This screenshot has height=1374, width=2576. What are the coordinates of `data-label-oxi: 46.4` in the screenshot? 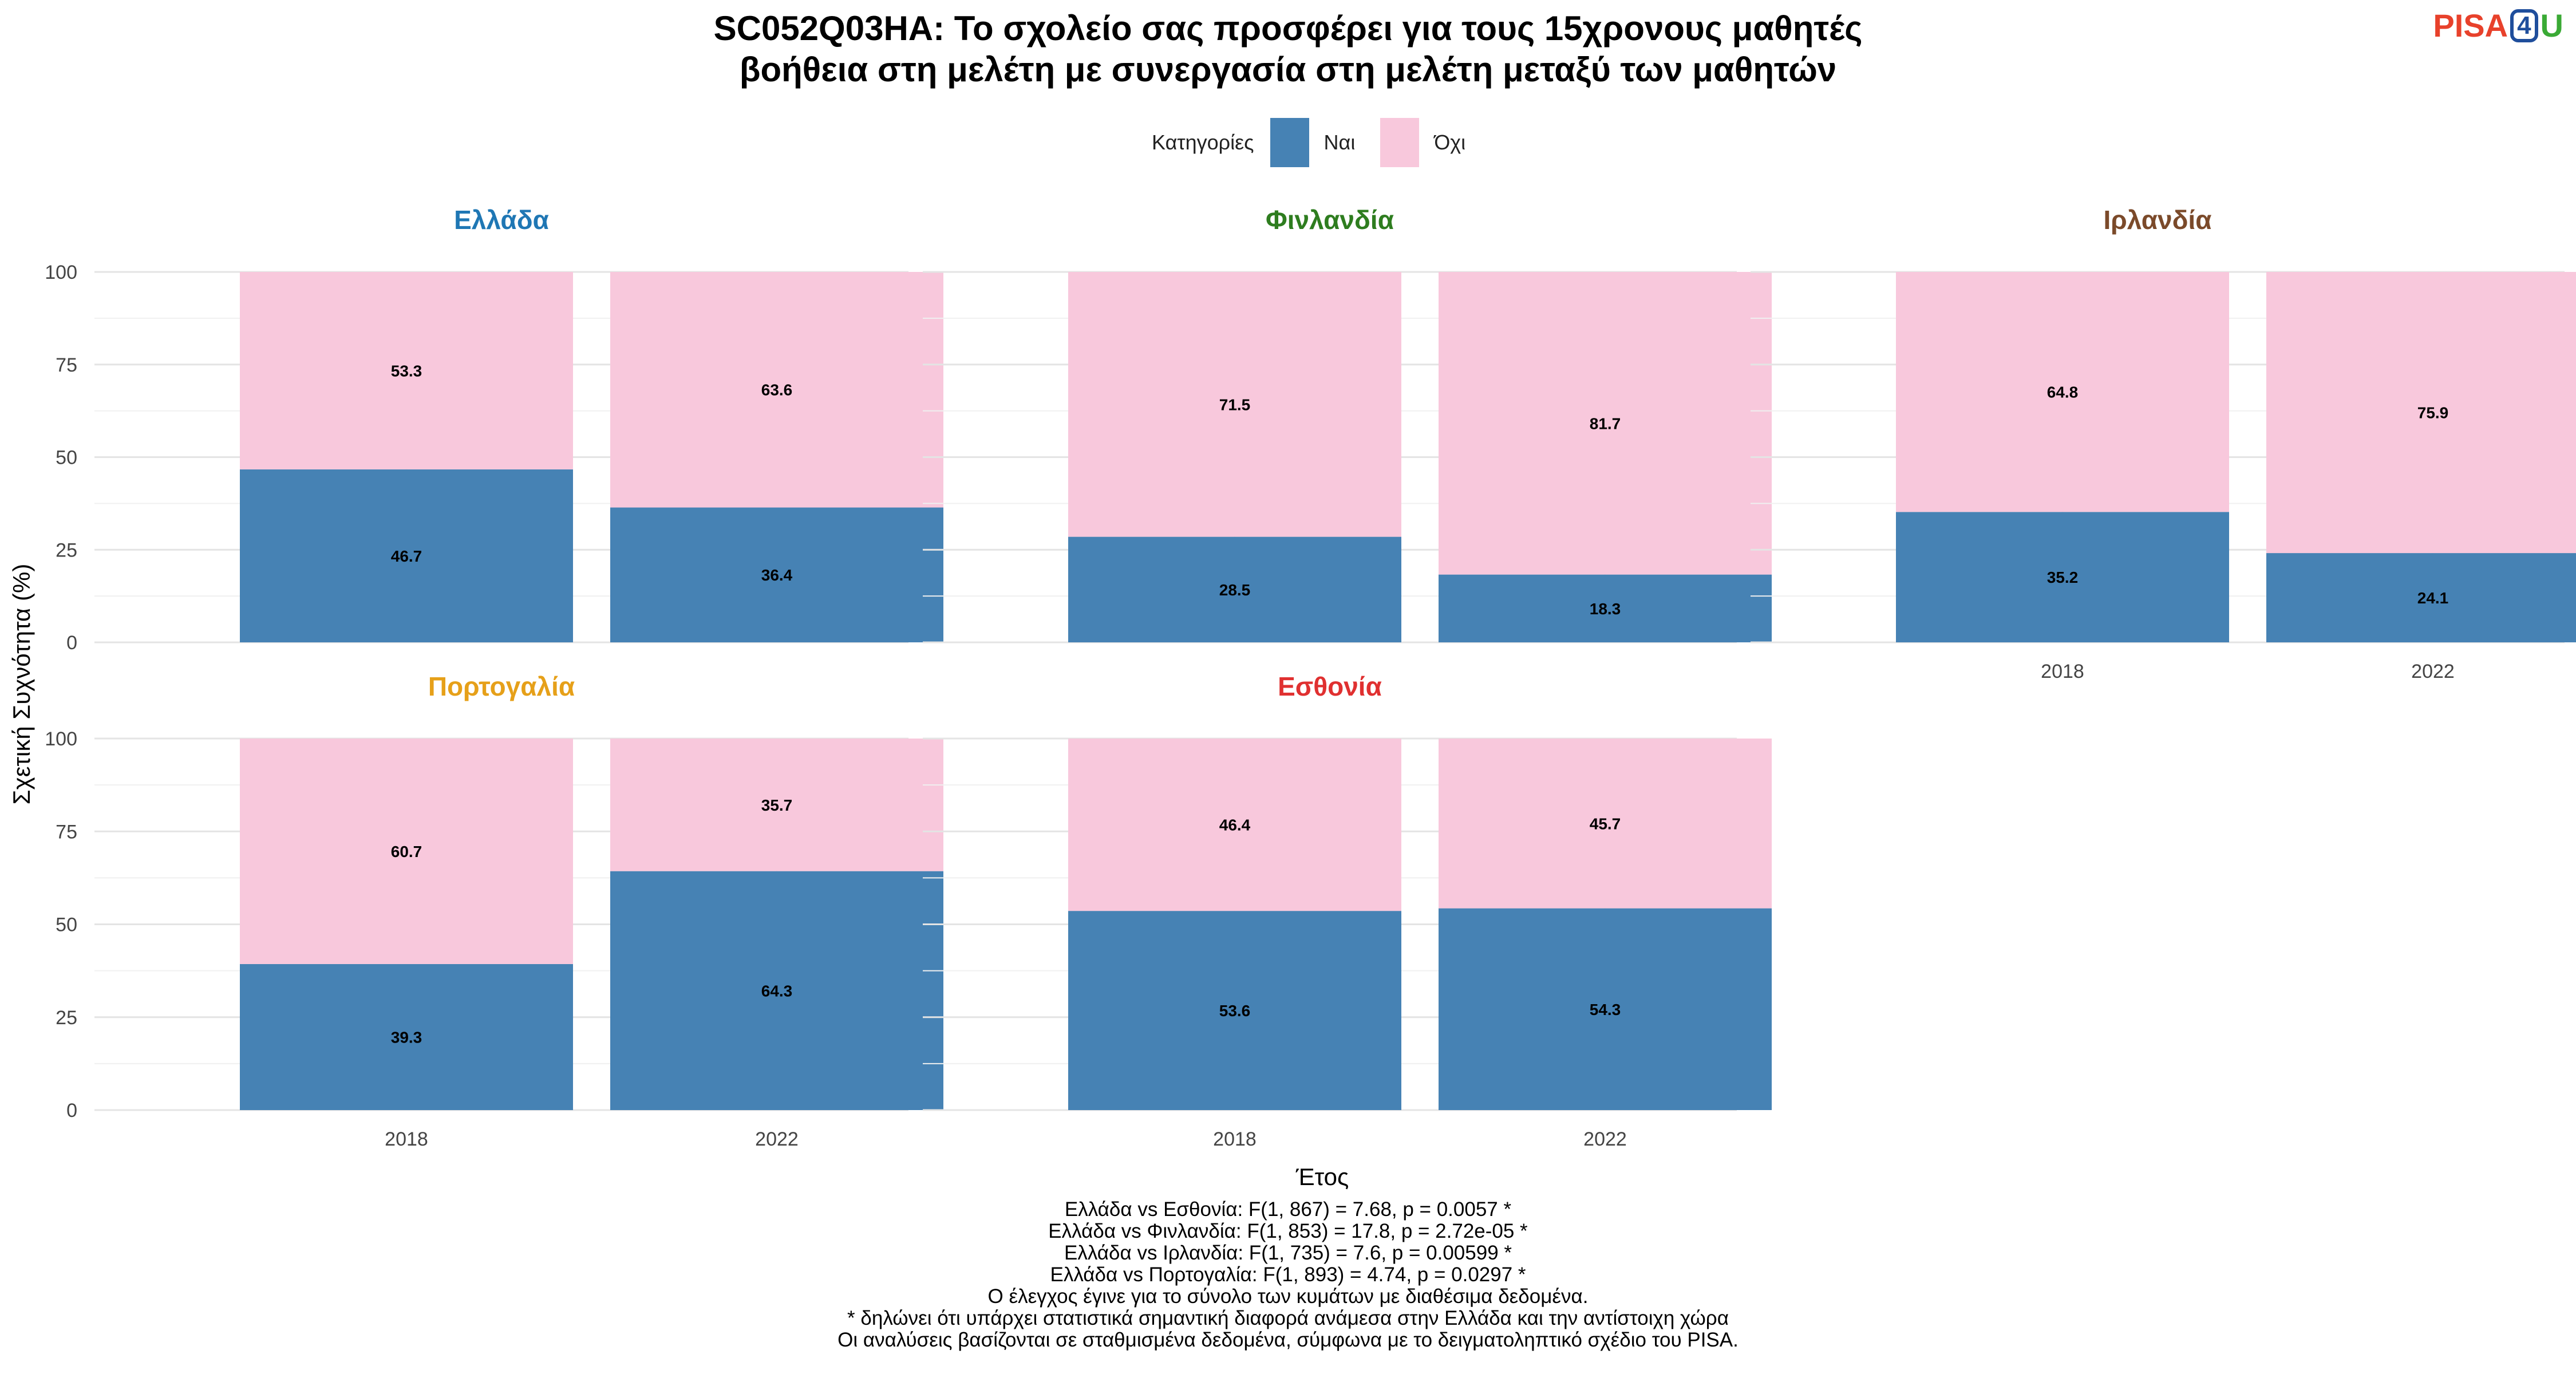 It's located at (1235, 825).